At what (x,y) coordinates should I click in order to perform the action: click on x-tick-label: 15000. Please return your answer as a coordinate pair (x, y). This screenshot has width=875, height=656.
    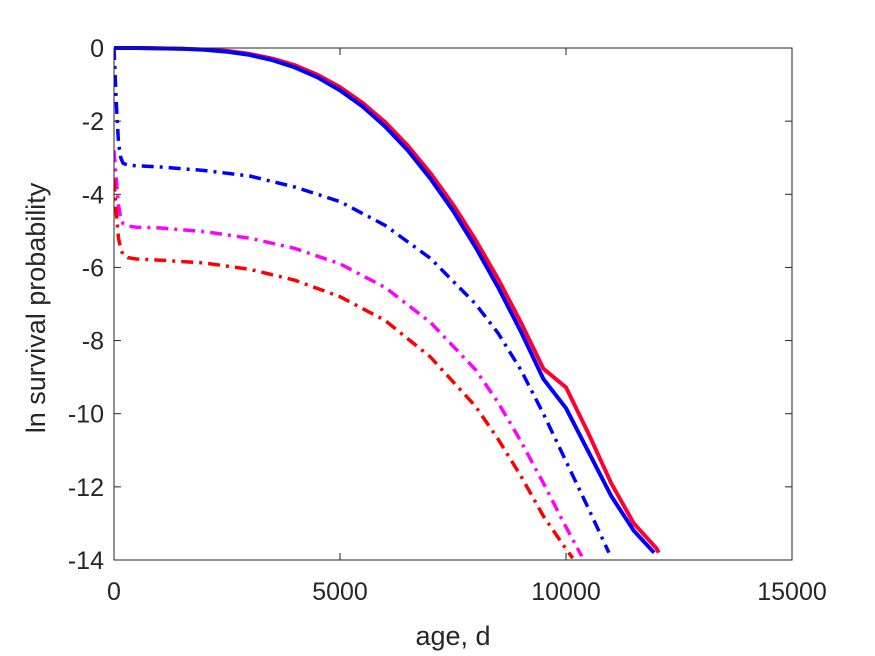
    Looking at the image, I should click on (792, 592).